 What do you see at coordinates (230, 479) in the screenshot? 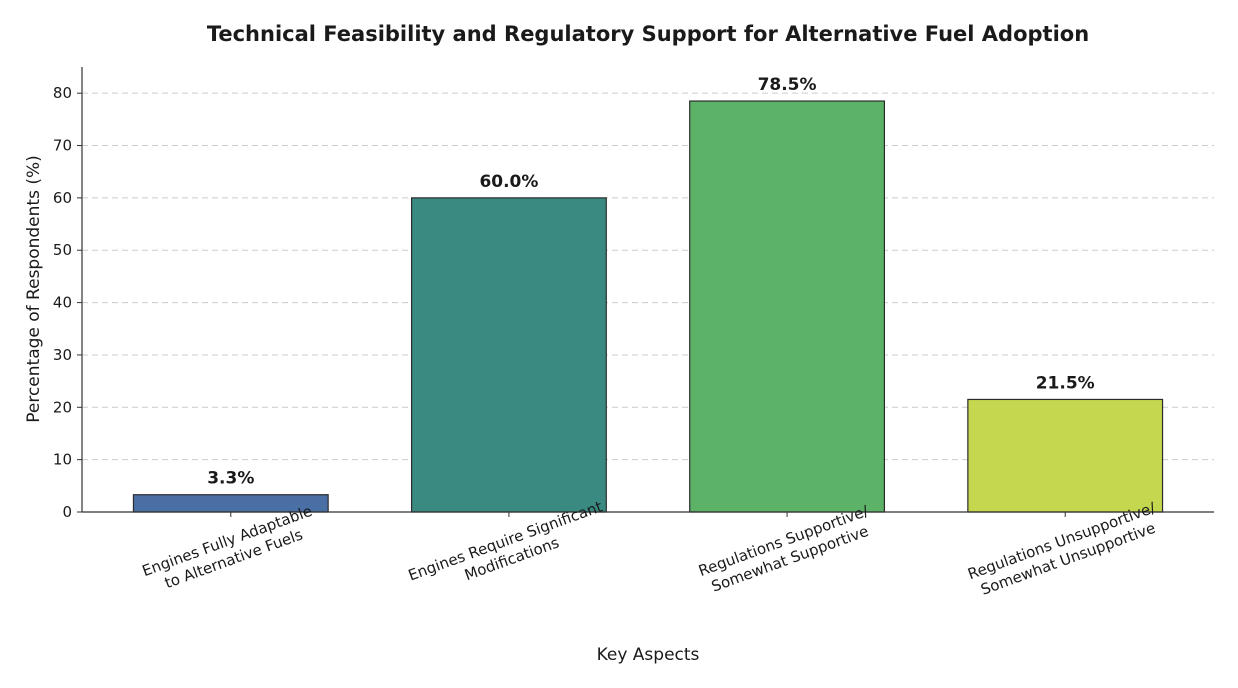
I see `bar-value-label: 3.3%` at bounding box center [230, 479].